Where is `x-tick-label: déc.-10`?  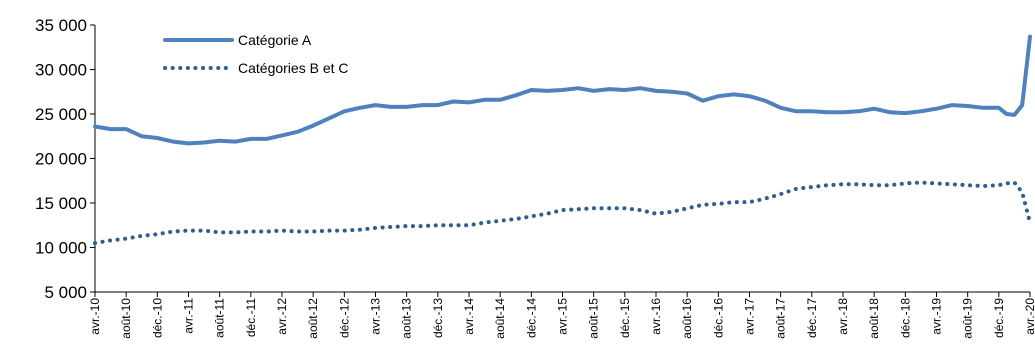
x-tick-label: déc.-10 is located at coordinates (157, 318).